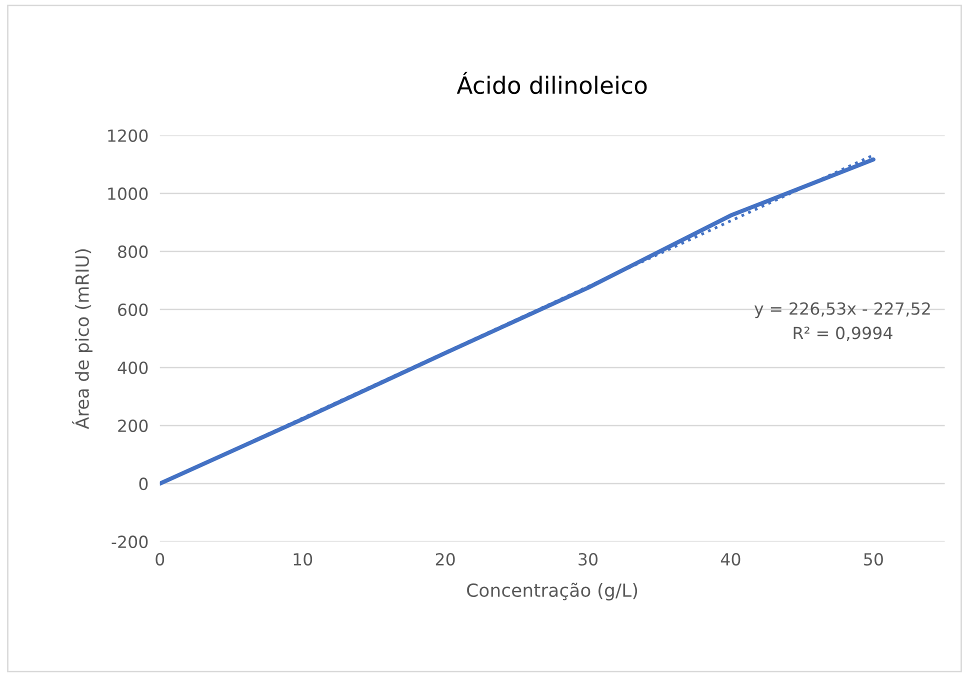  What do you see at coordinates (130, 542) in the screenshot?
I see `y-tick-label: -200` at bounding box center [130, 542].